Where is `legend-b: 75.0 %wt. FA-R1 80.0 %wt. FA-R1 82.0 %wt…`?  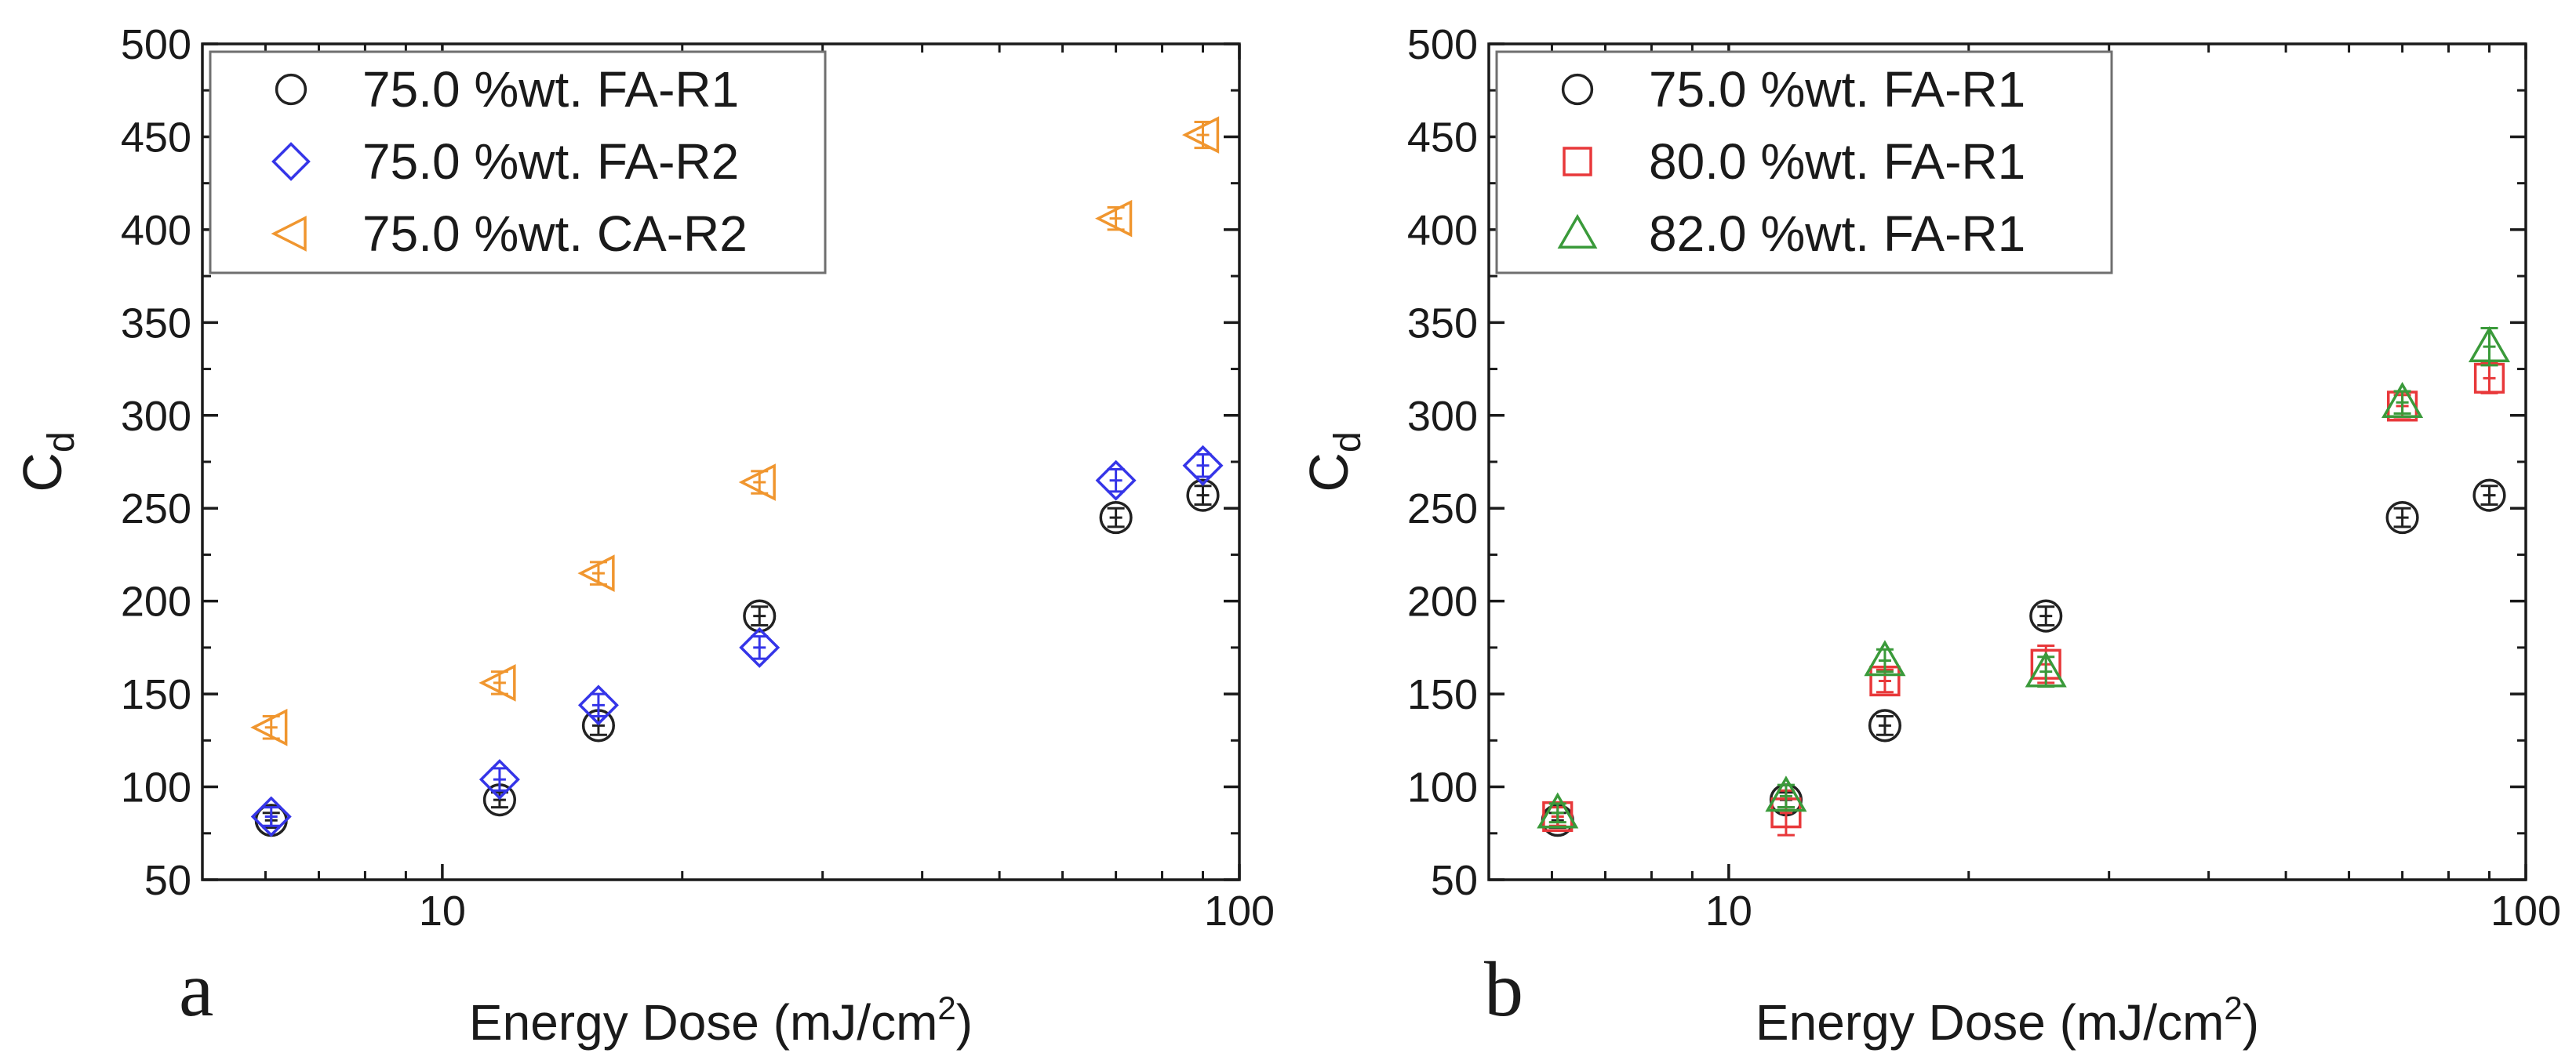 legend-b: 75.0 %wt. FA-R1 80.0 %wt. FA-R1 82.0 %wt… is located at coordinates (1804, 162).